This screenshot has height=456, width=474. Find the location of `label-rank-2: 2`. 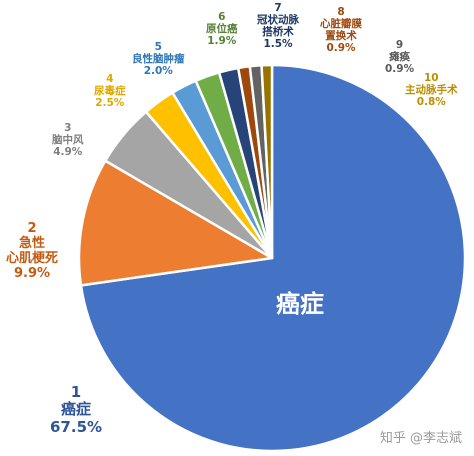

label-rank-2: 2 is located at coordinates (32, 228).